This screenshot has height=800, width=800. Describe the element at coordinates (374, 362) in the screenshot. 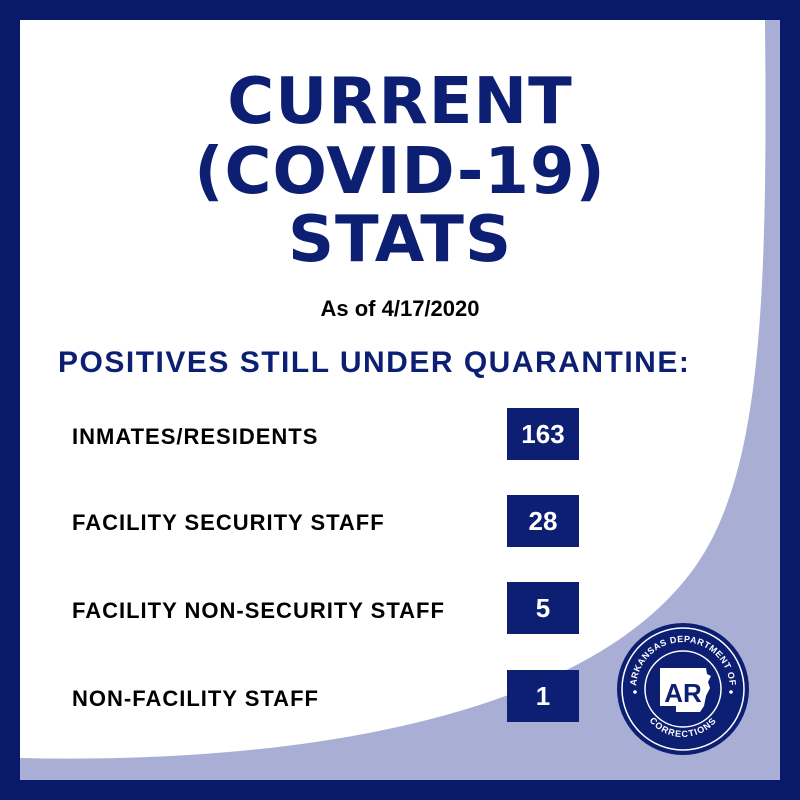

I see `section-heading: POSITIVES STILL UNDER QUARANTINE:` at that location.